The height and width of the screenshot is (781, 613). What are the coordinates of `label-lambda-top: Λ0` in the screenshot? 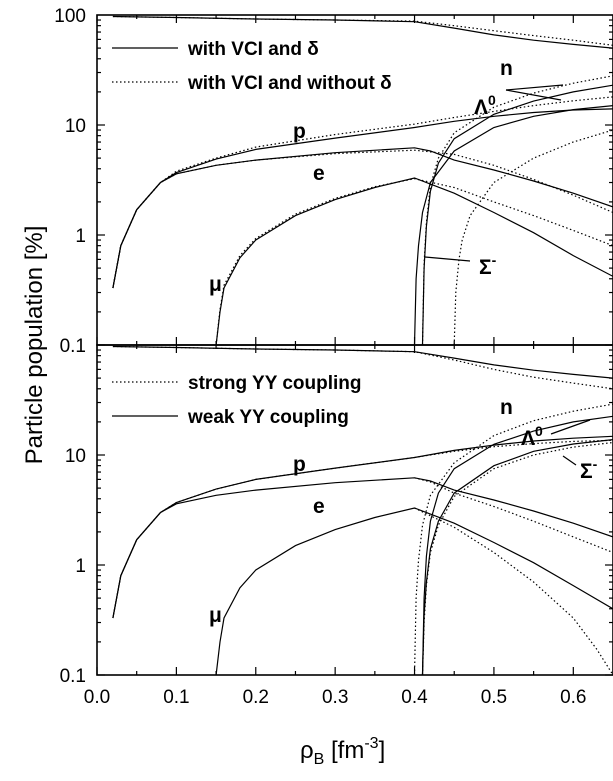 It's located at (485, 105).